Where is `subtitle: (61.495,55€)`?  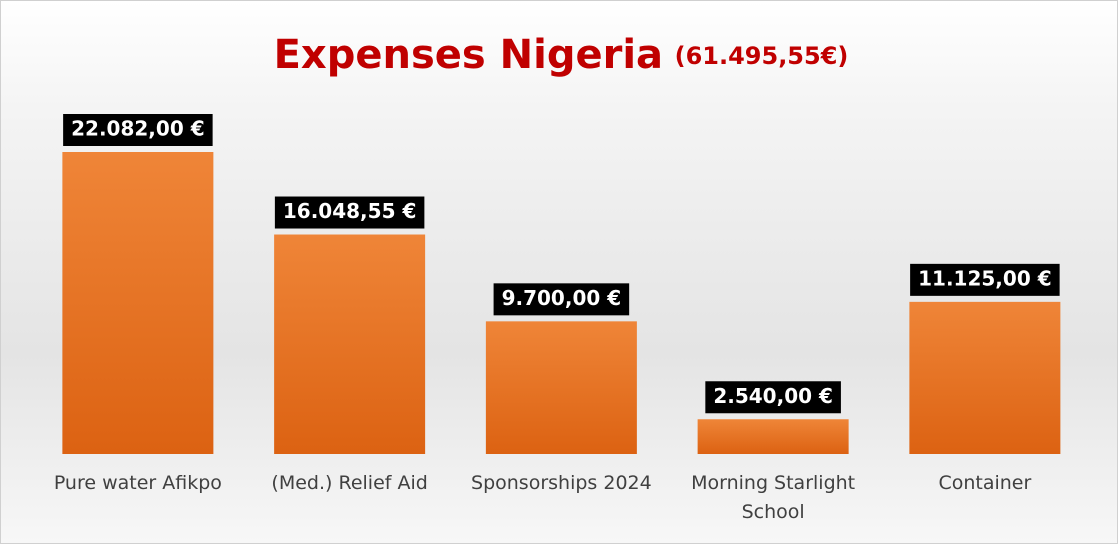
subtitle: (61.495,55€) is located at coordinates (762, 56).